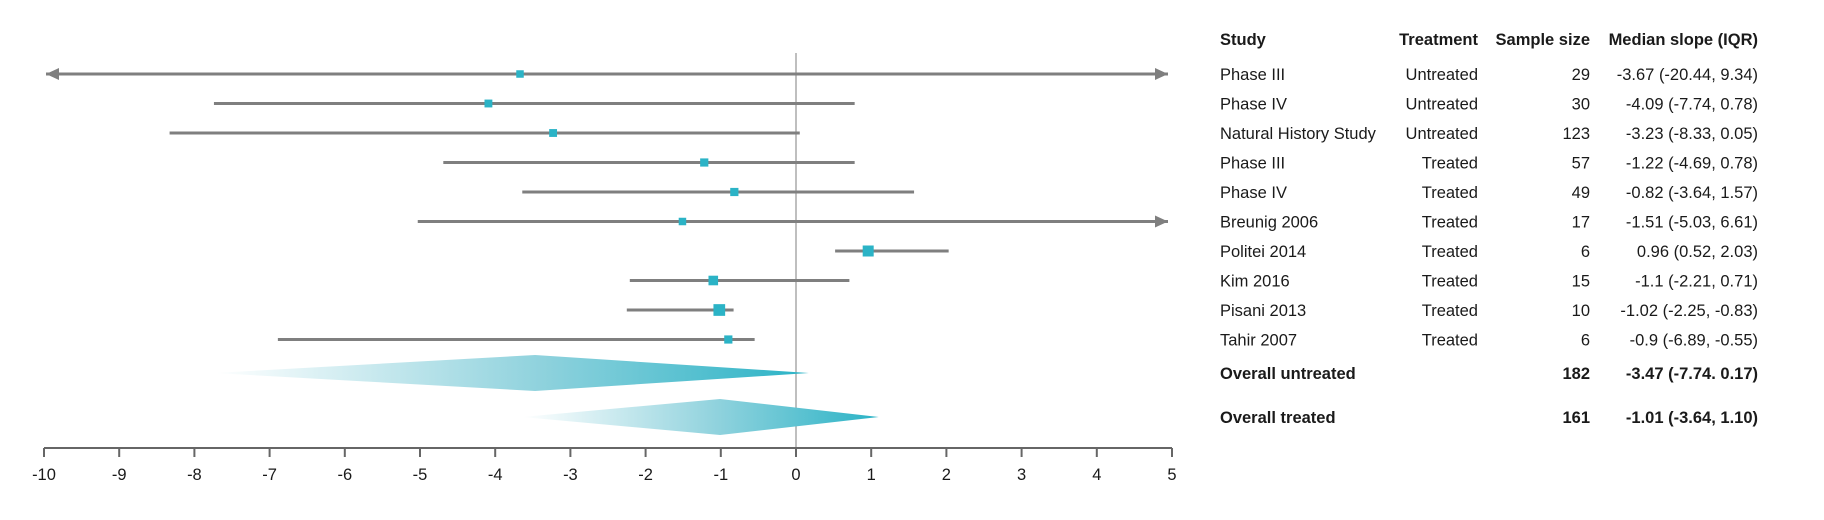 Image resolution: width=1824 pixels, height=520 pixels. What do you see at coordinates (1692, 223) in the screenshot?
I see `median-slope: -1.51 (-5.03, 6.61)` at bounding box center [1692, 223].